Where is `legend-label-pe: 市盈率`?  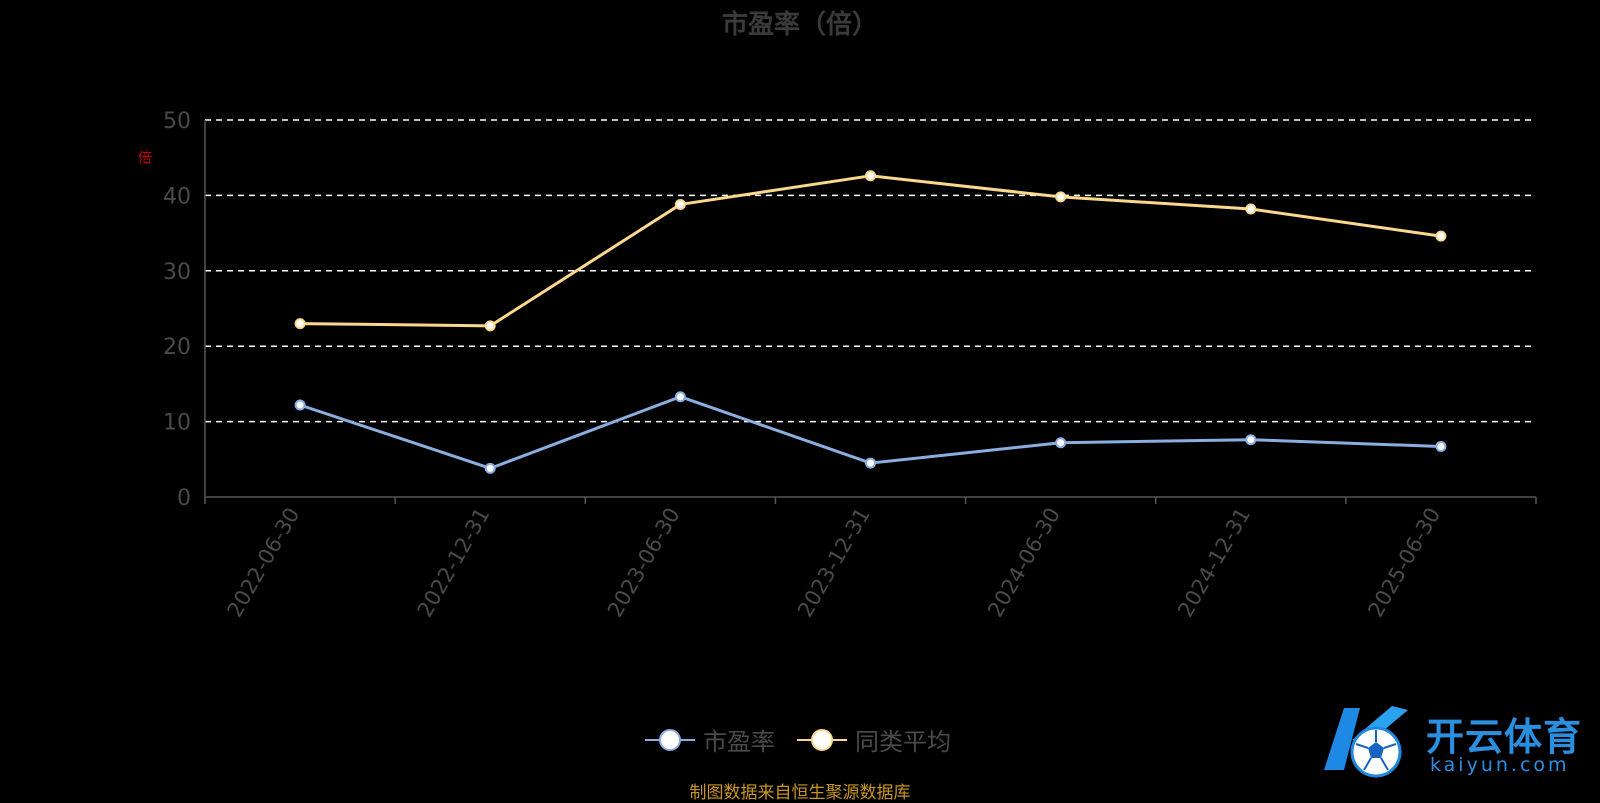
legend-label-pe: 市盈率 is located at coordinates (739, 742).